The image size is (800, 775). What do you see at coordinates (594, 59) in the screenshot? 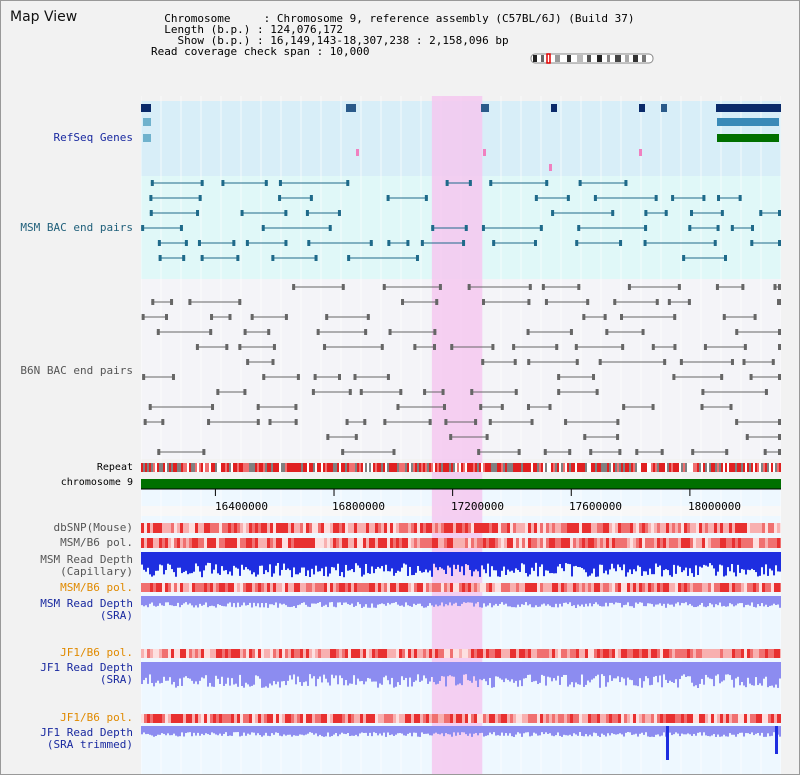
I see `chromosome-ideogram` at bounding box center [594, 59].